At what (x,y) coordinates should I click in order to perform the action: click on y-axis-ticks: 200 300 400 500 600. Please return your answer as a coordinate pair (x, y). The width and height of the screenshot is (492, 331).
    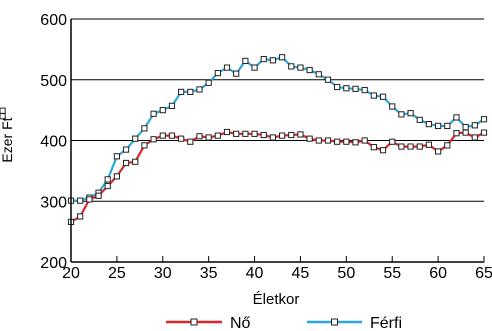
    Looking at the image, I should click on (53, 142).